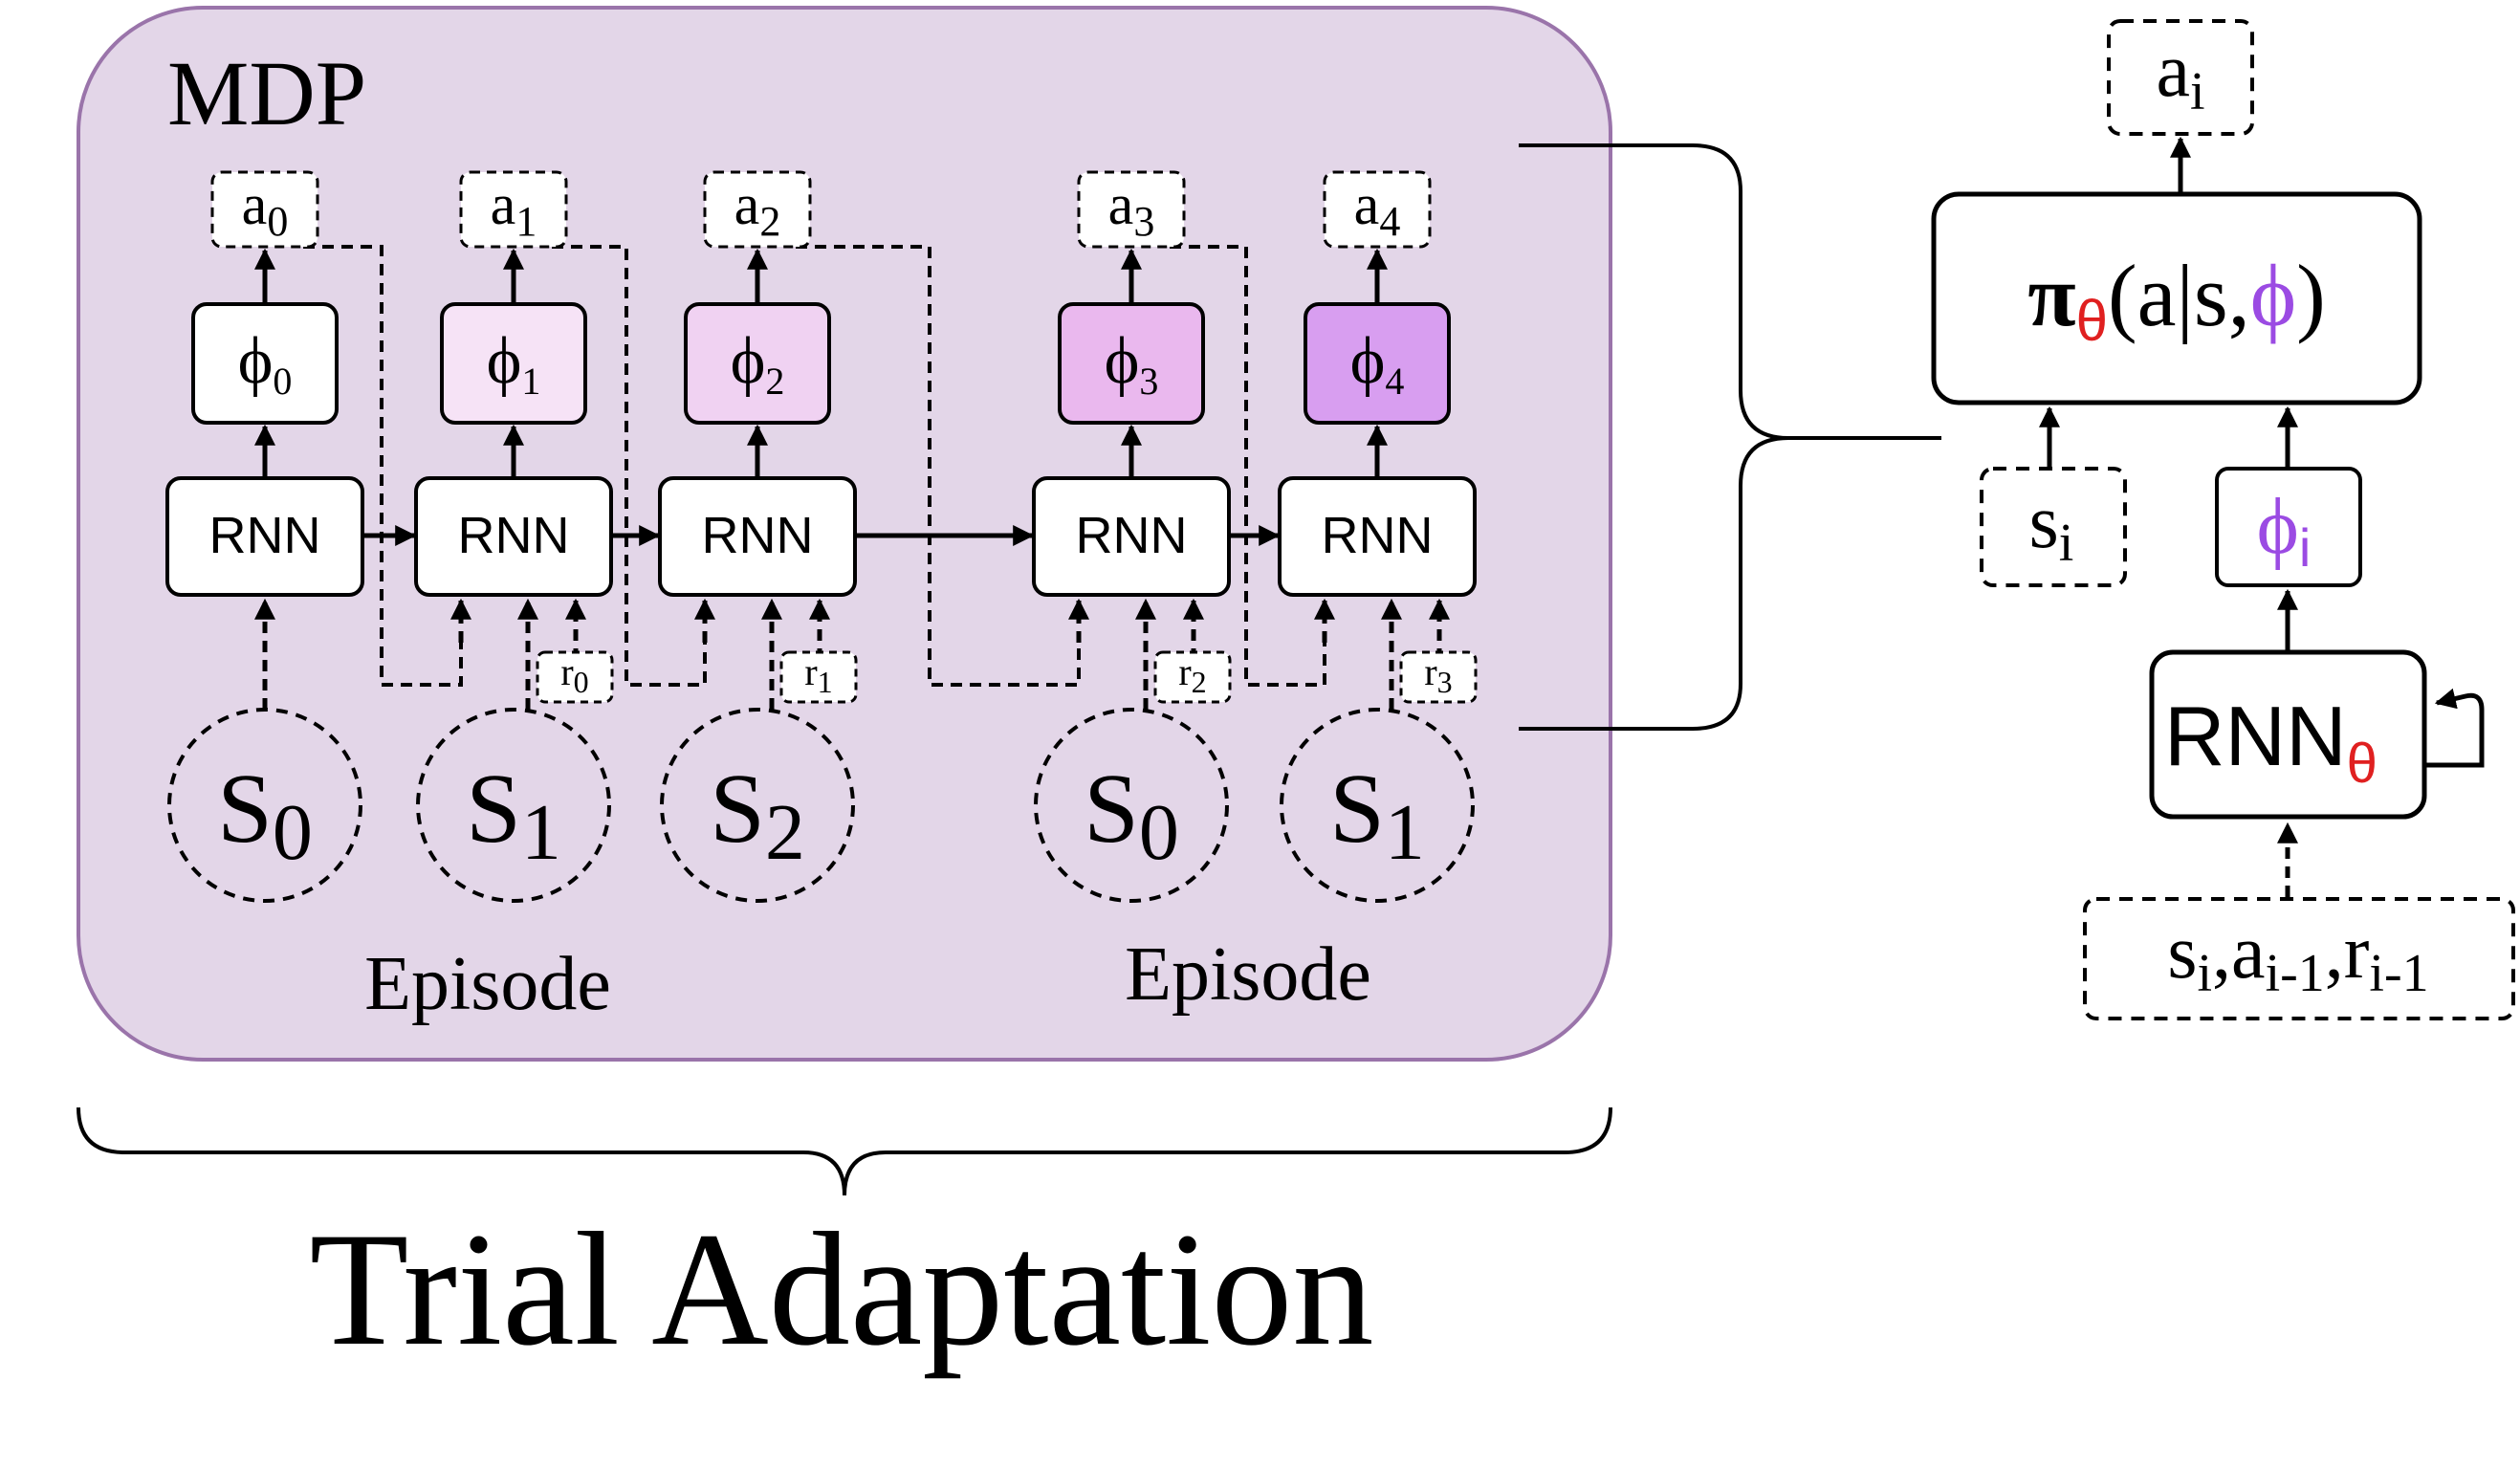 The width and height of the screenshot is (2520, 1468). Describe the element at coordinates (844, 1151) in the screenshot. I see `trial-brace` at that location.